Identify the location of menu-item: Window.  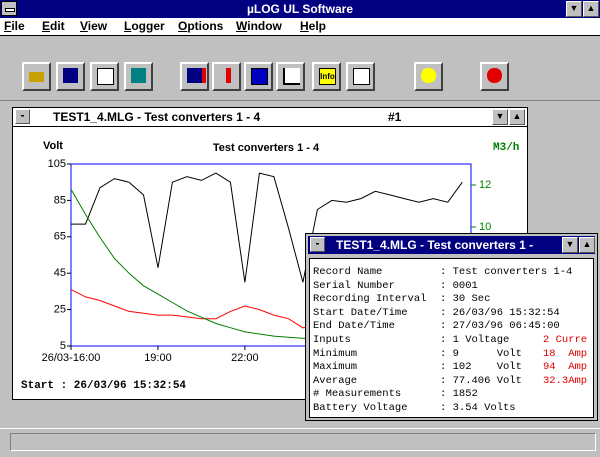
(259, 26).